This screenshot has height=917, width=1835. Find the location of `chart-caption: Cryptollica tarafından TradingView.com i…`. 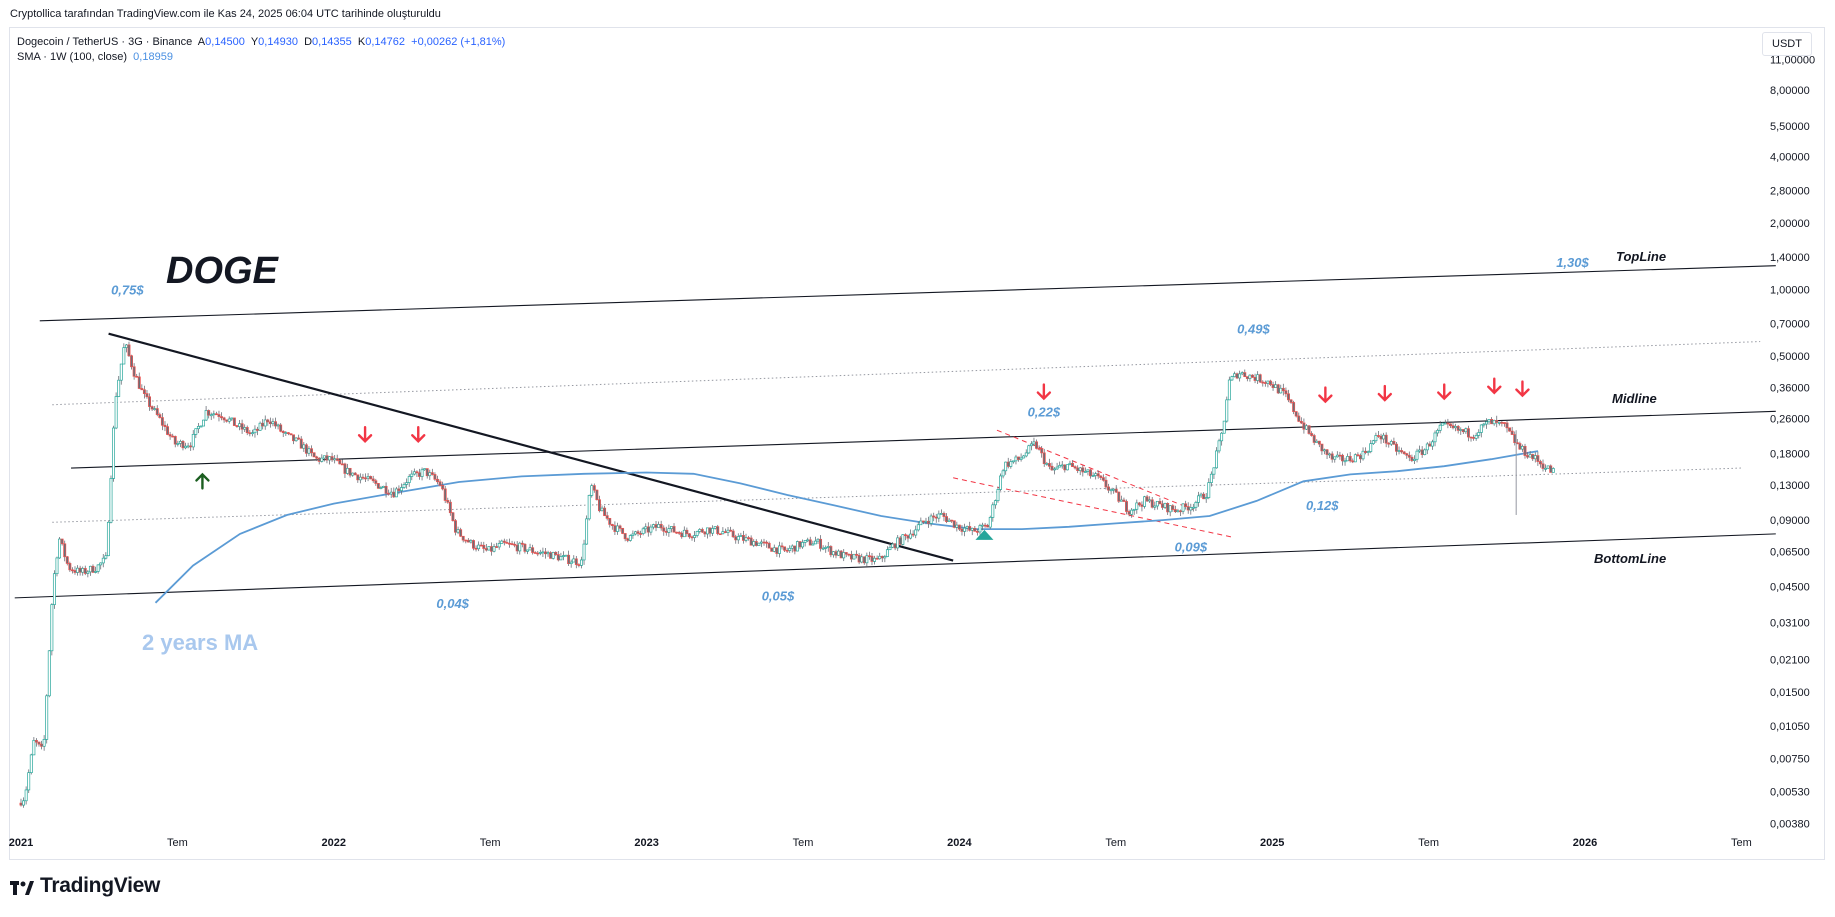

chart-caption: Cryptollica tarafından TradingView.com i… is located at coordinates (225, 14).